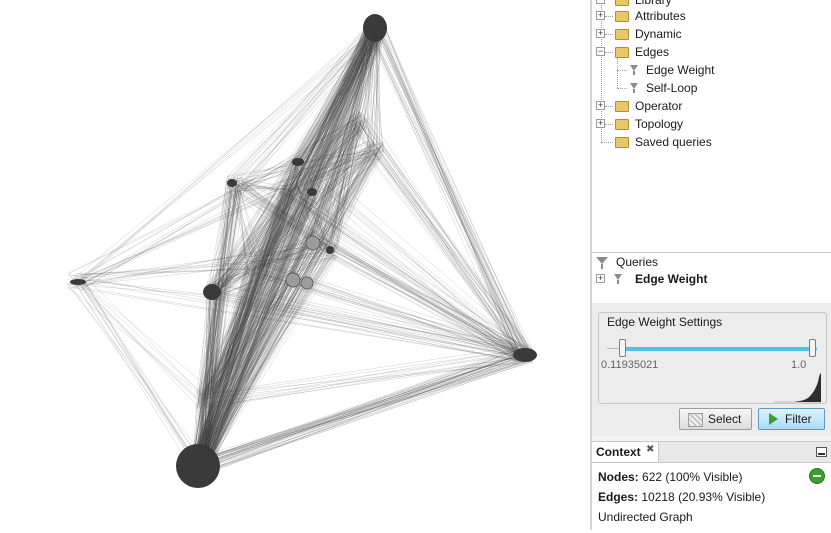 The height and width of the screenshot is (533, 831). I want to click on slider-max-value: 1.0, so click(799, 365).